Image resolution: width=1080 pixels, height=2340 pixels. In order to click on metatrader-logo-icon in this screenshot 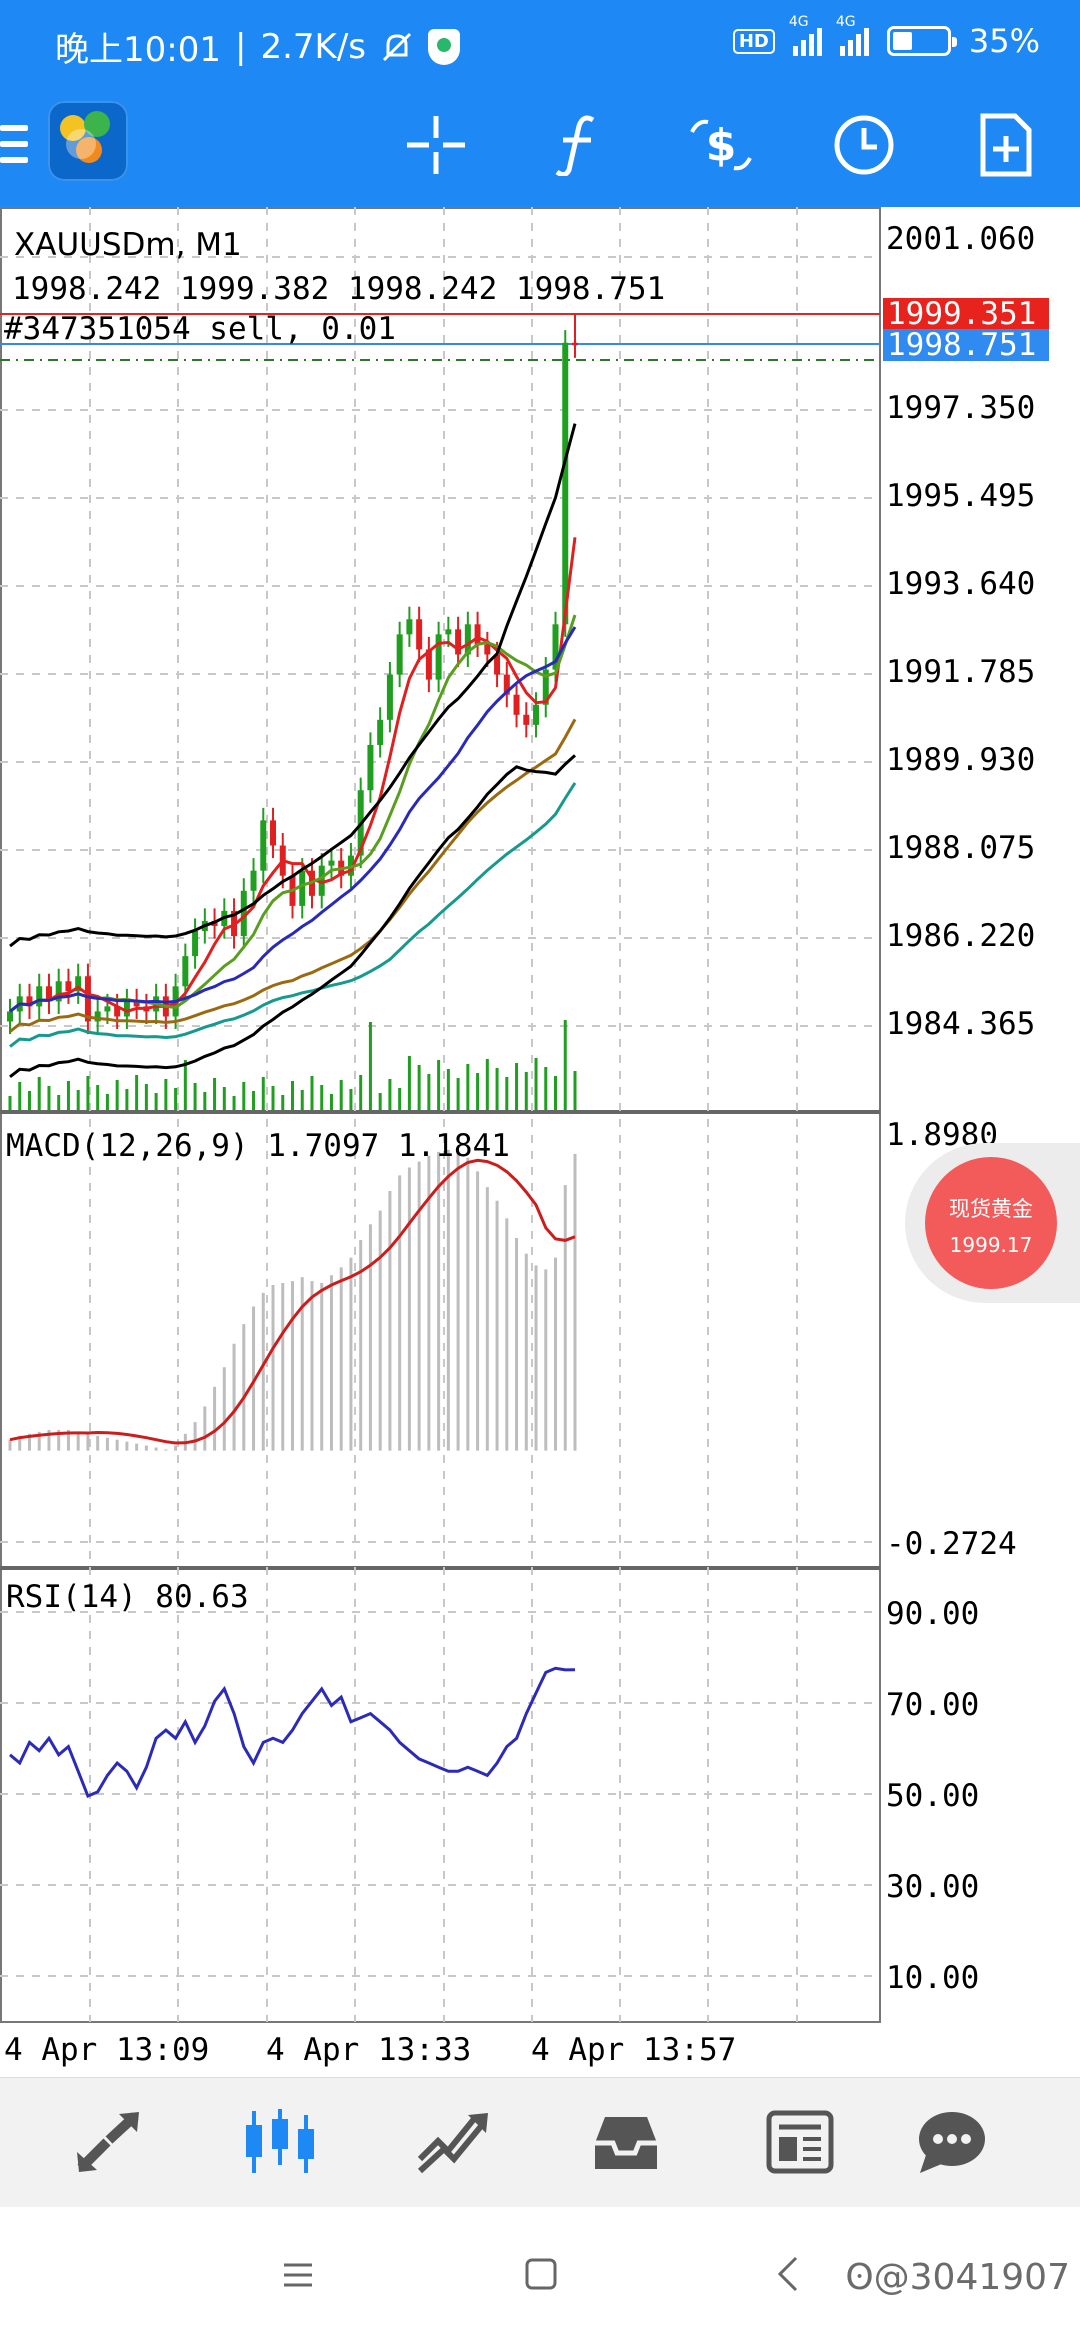, I will do `click(88, 141)`.